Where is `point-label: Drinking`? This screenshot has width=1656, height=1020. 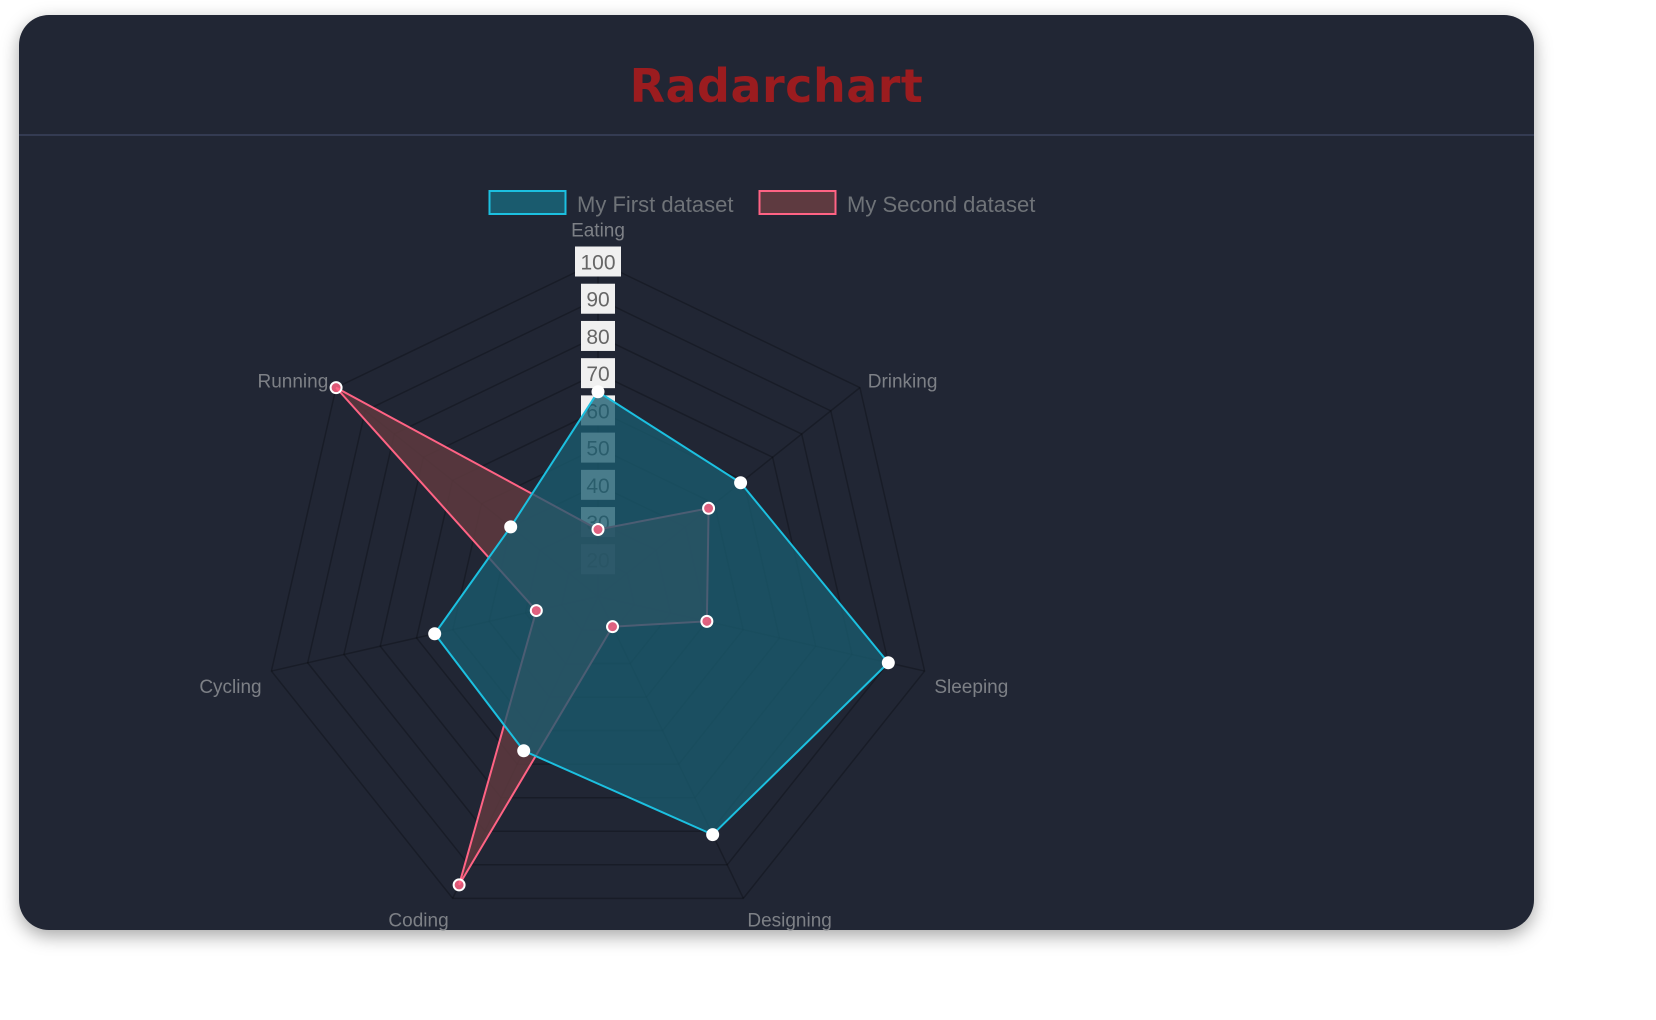 point-label: Drinking is located at coordinates (903, 381).